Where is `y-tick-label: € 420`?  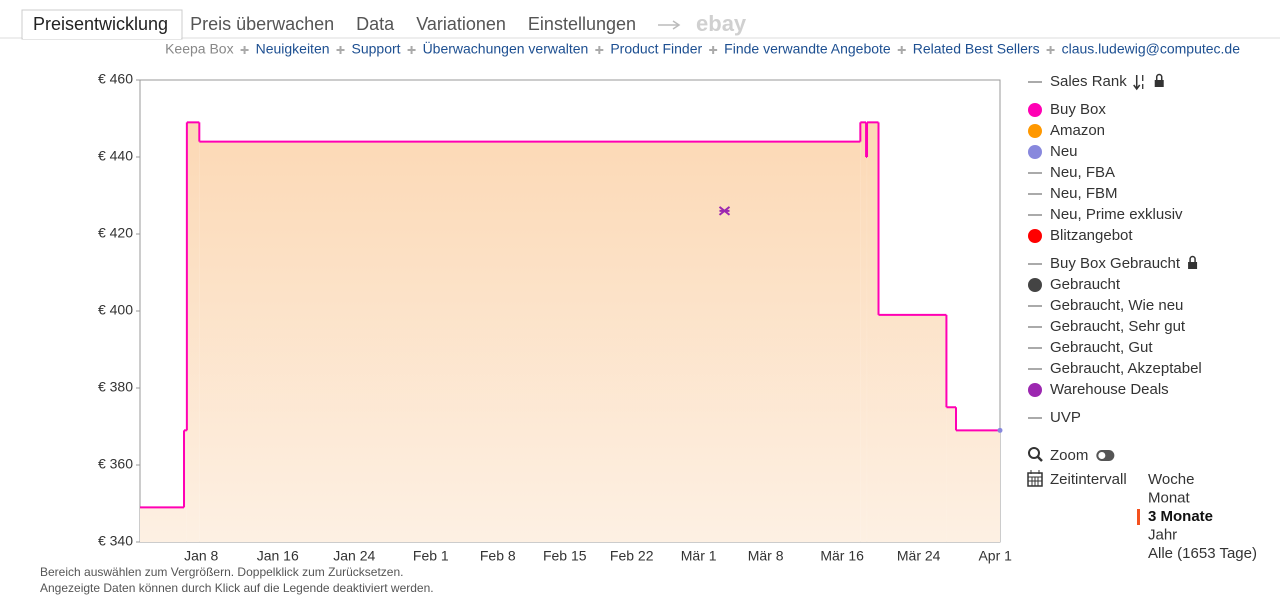
y-tick-label: € 420 is located at coordinates (115, 233).